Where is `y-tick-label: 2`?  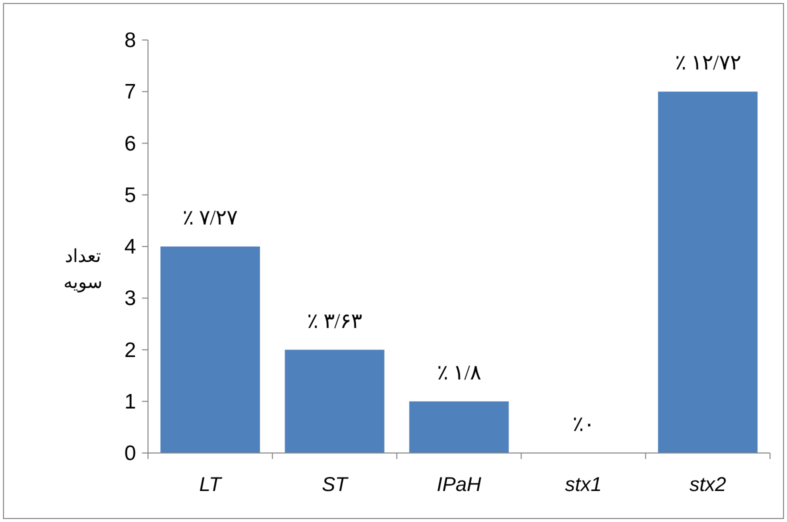 y-tick-label: 2 is located at coordinates (130, 350).